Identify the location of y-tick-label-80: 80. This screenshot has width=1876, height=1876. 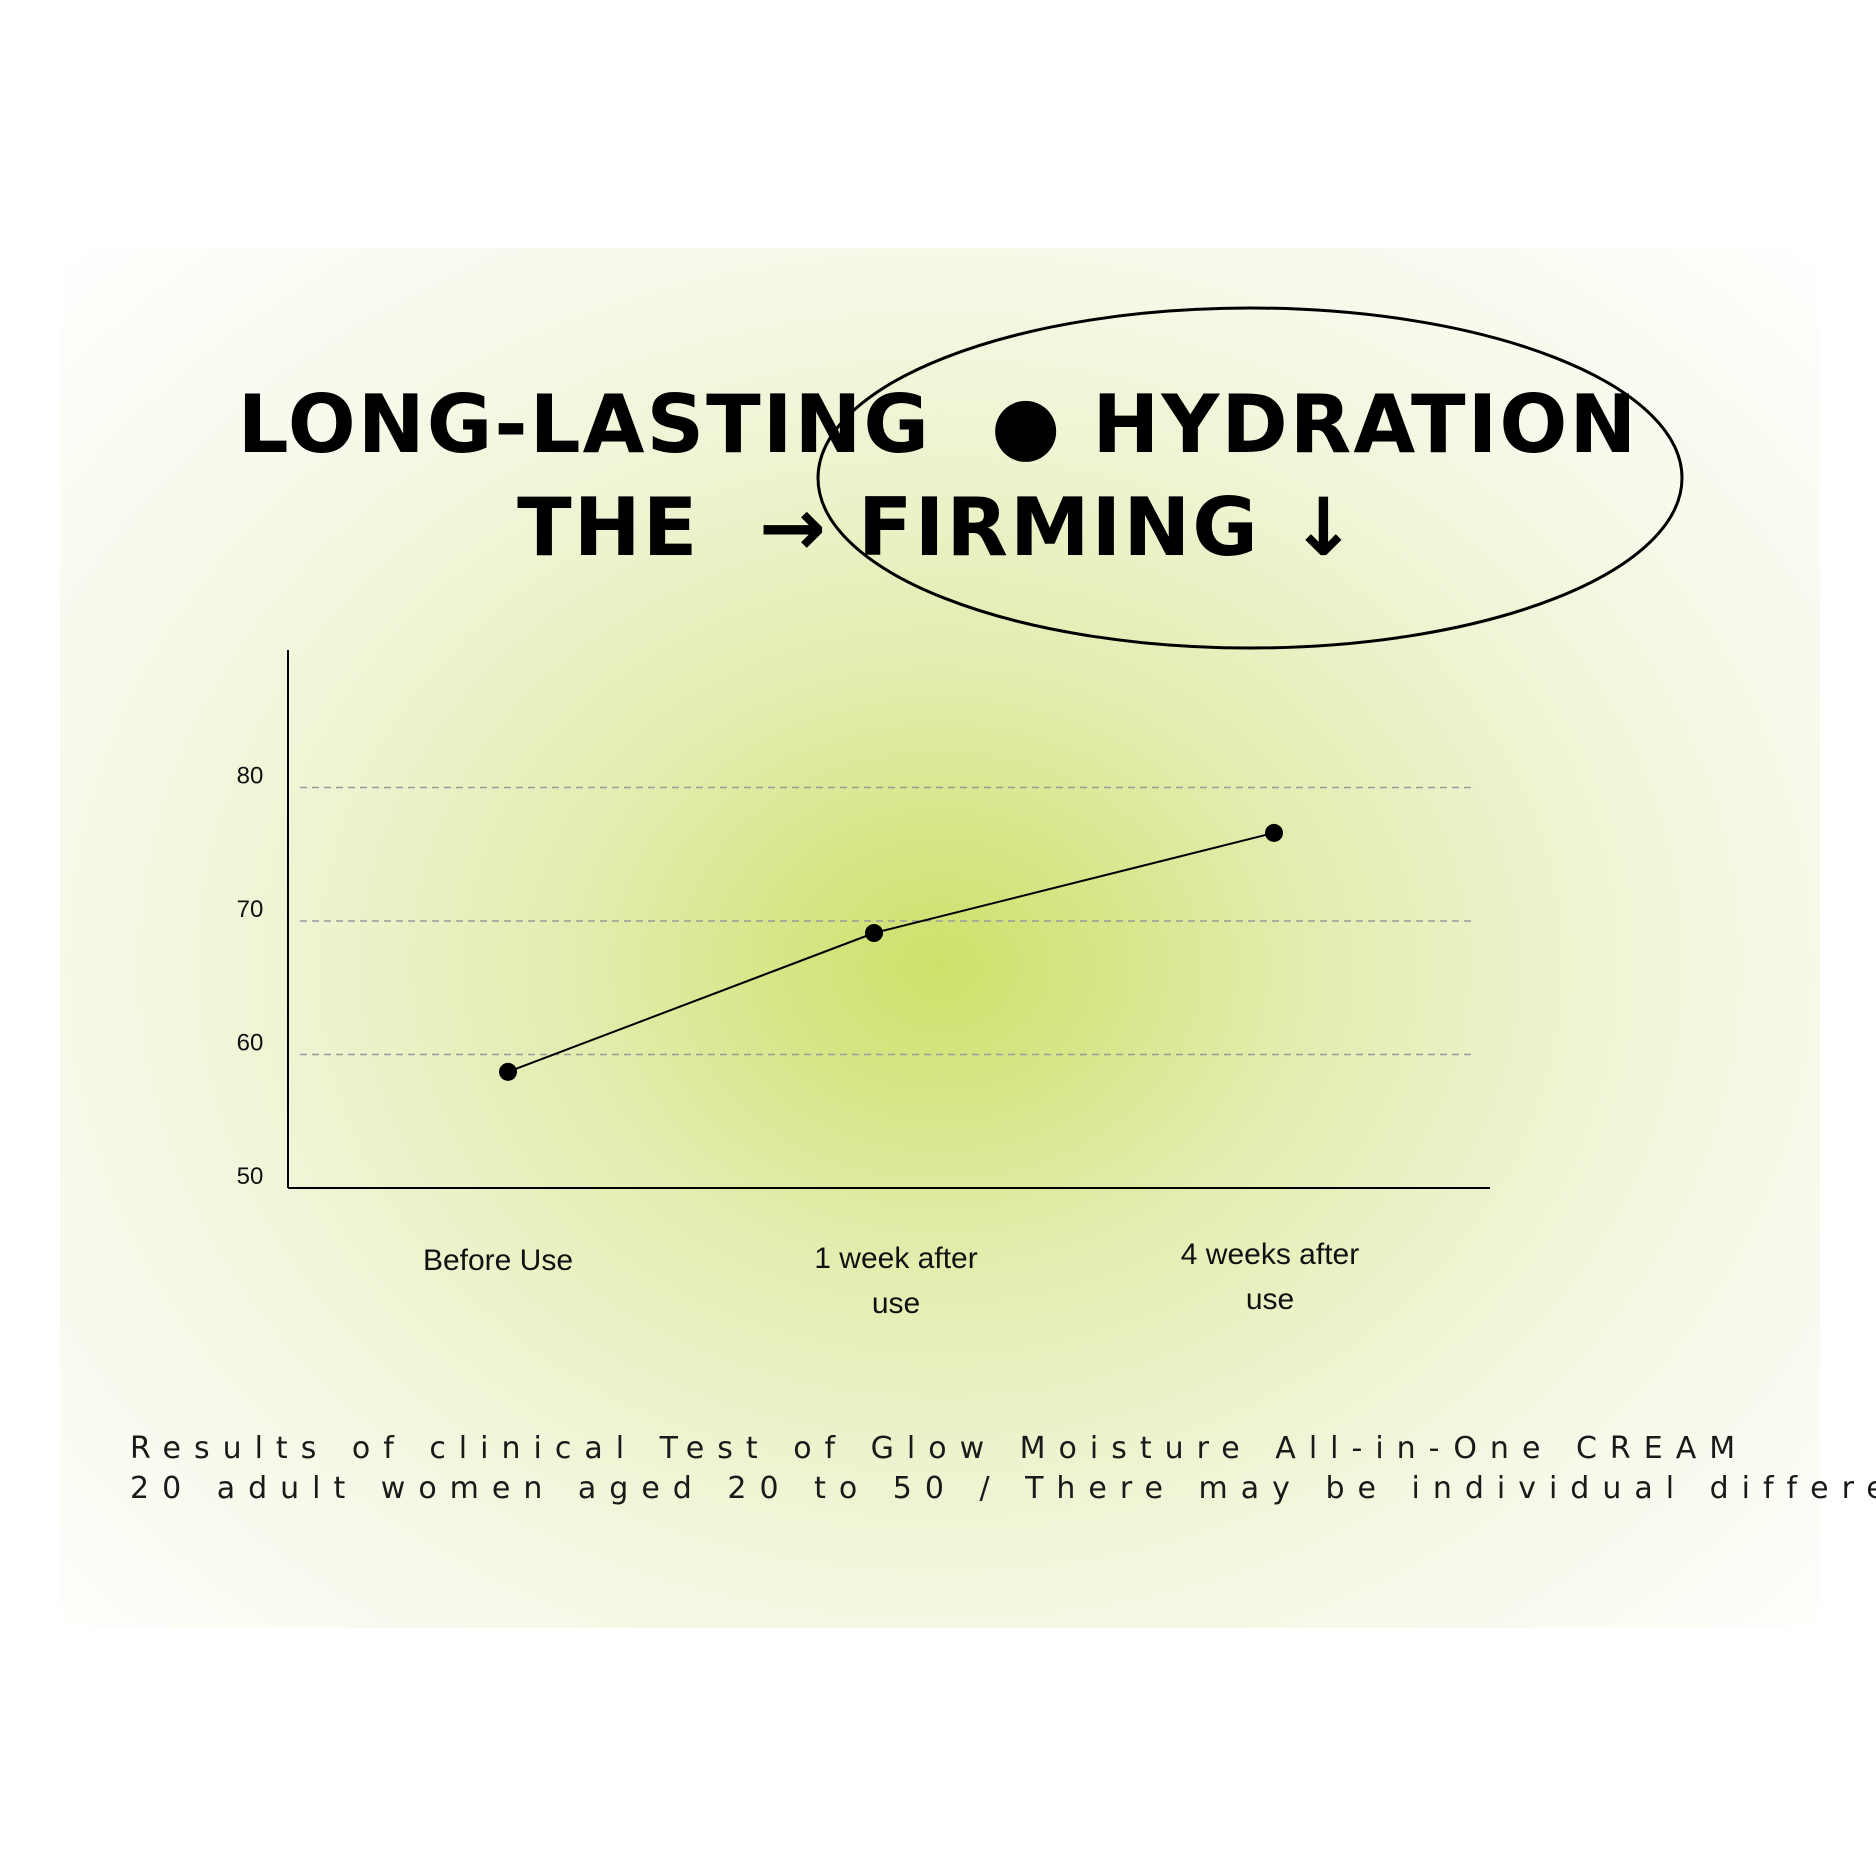
(250, 776).